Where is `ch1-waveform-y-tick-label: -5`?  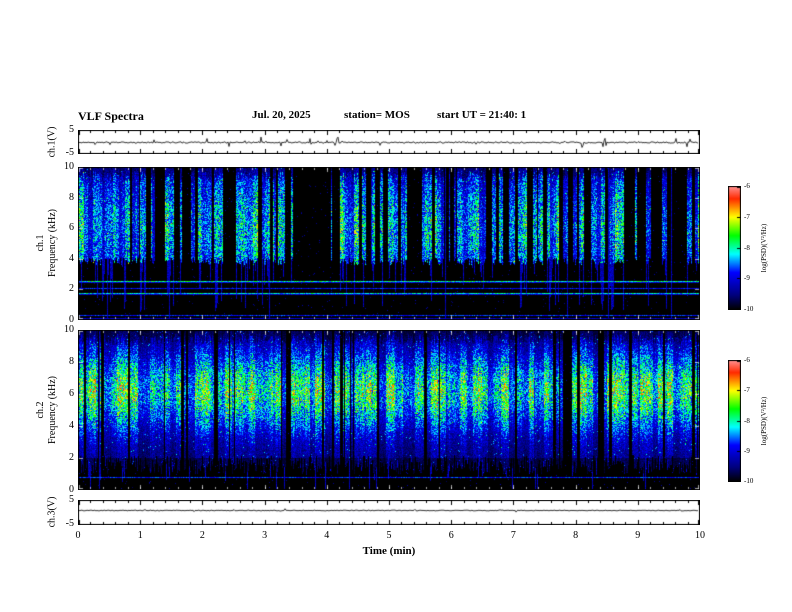
ch1-waveform-y-tick-label: -5 is located at coordinates (69, 152).